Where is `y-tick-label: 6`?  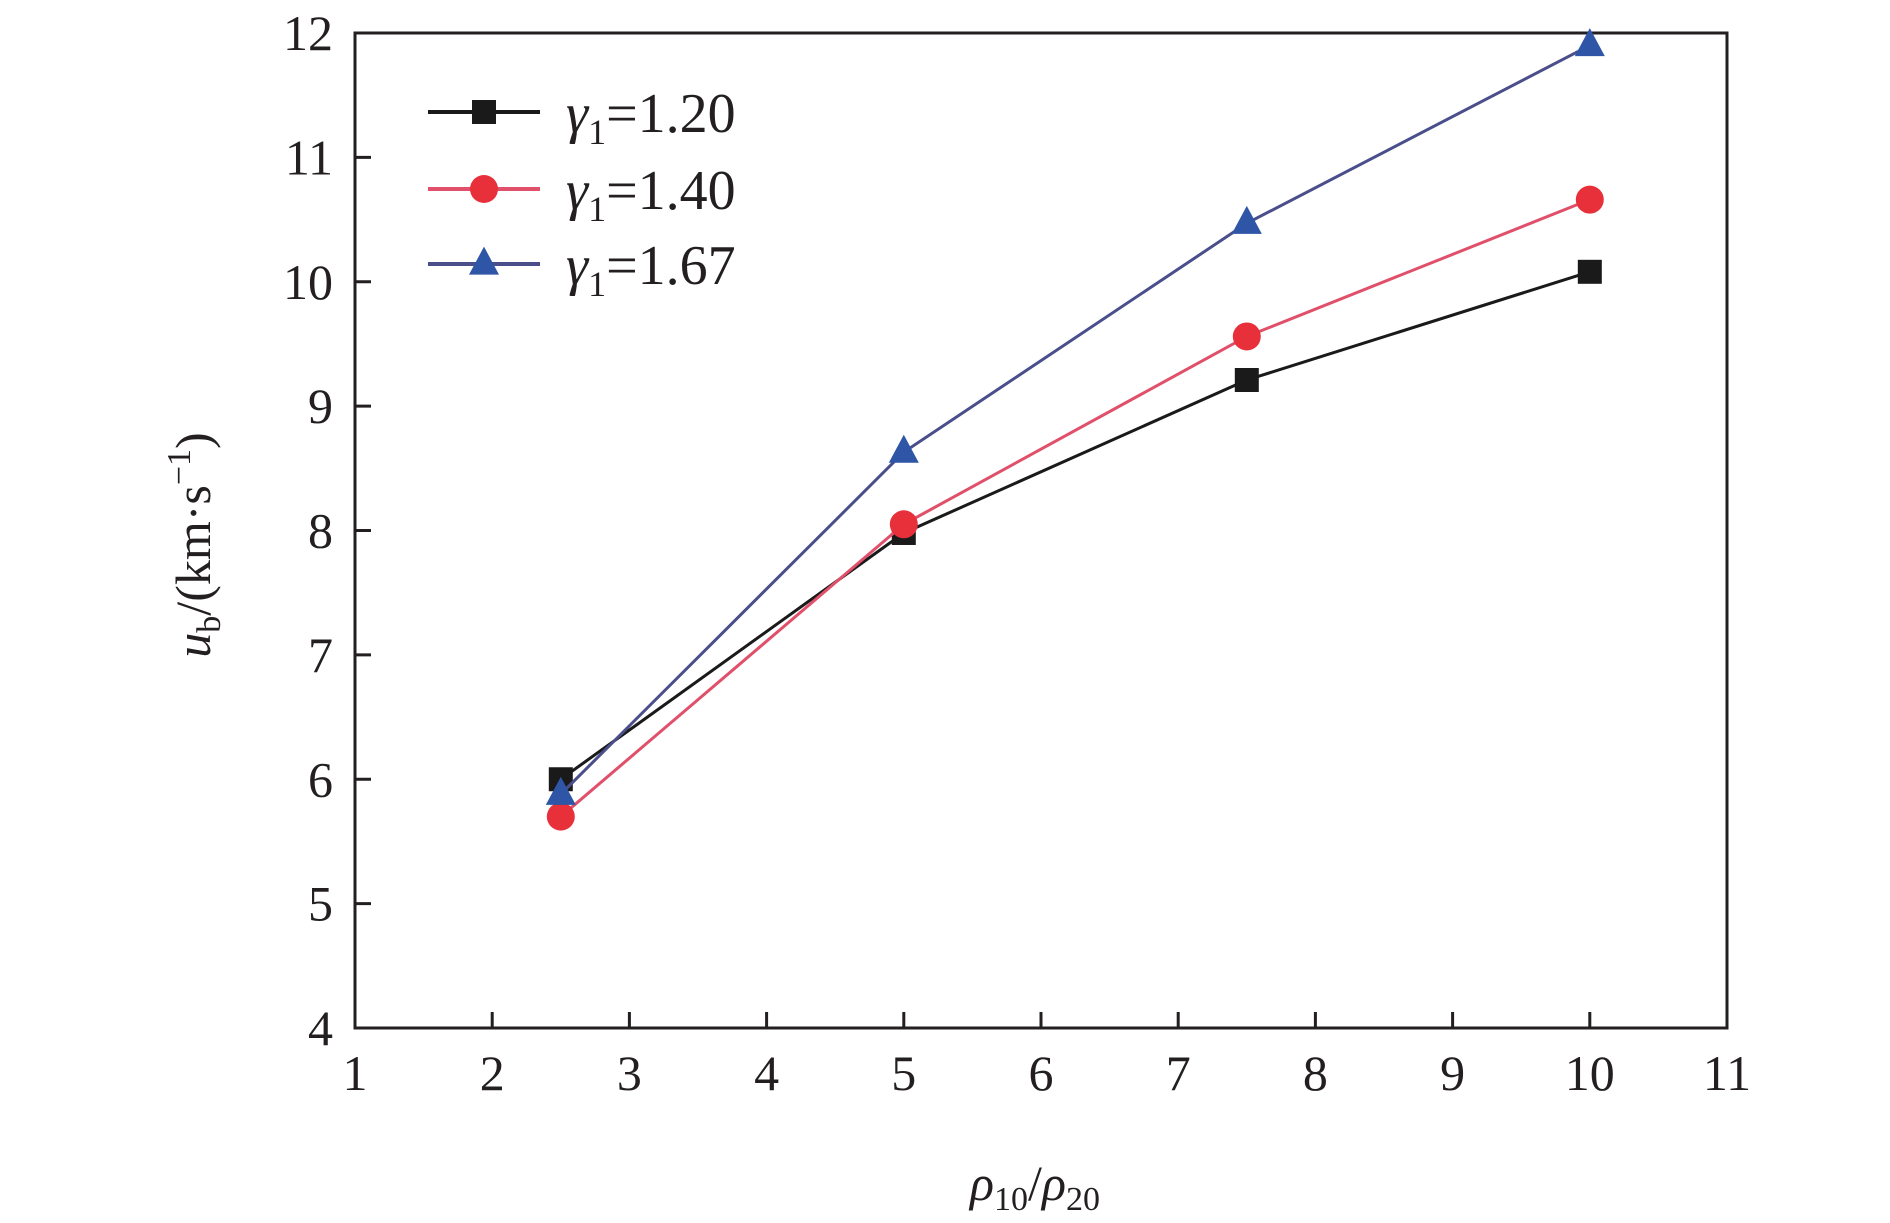 y-tick-label: 6 is located at coordinates (320, 779).